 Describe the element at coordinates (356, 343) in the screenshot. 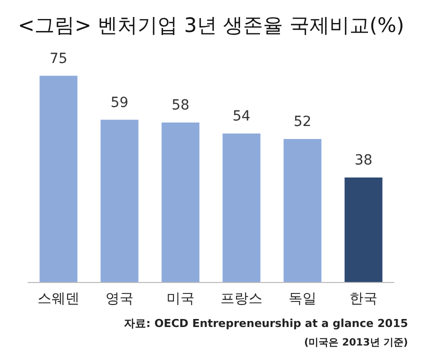

I see `text: (미국은 2013년 기준)` at that location.